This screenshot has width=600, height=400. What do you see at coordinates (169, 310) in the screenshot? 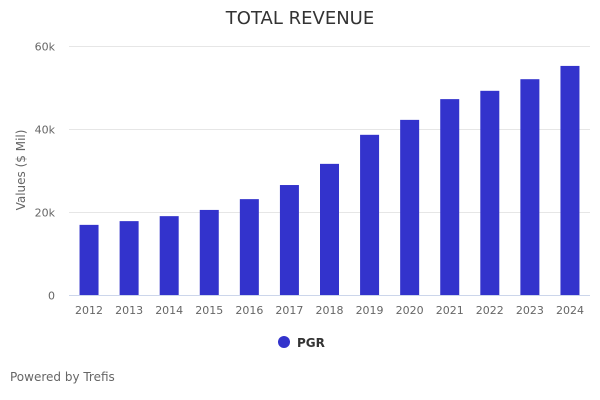
I see `x-tick-label: 2014` at bounding box center [169, 310].